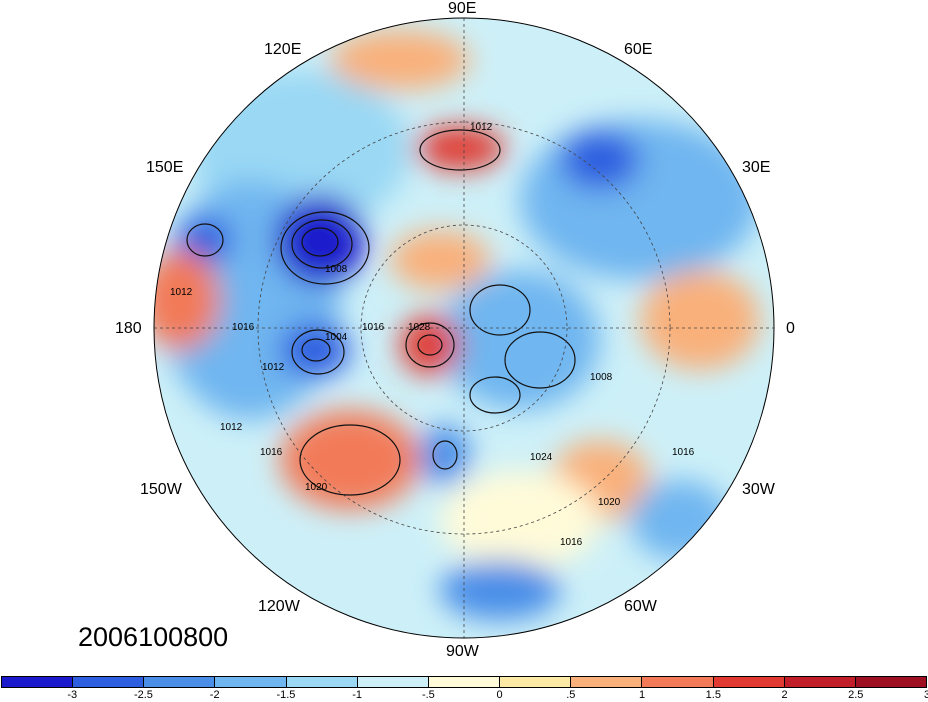 The width and height of the screenshot is (928, 702). Describe the element at coordinates (153, 637) in the screenshot. I see `date-stamp: 2006100800` at that location.